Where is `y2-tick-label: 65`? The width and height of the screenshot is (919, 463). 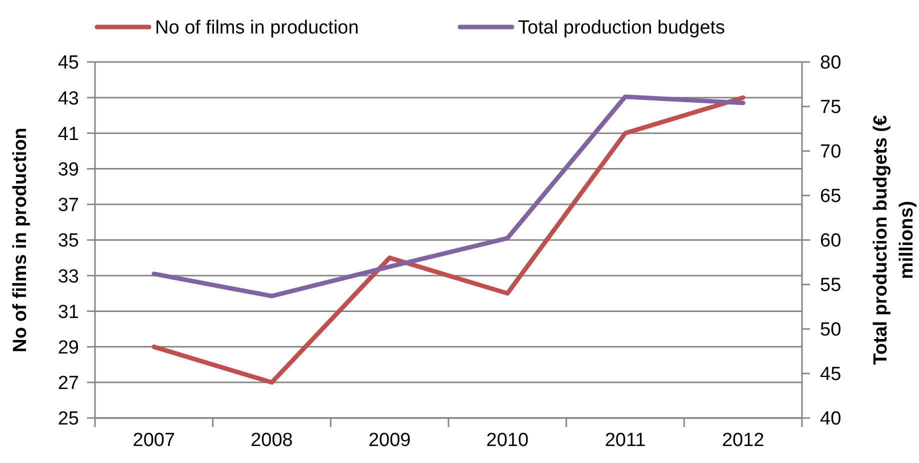 y2-tick-label: 65 is located at coordinates (831, 197).